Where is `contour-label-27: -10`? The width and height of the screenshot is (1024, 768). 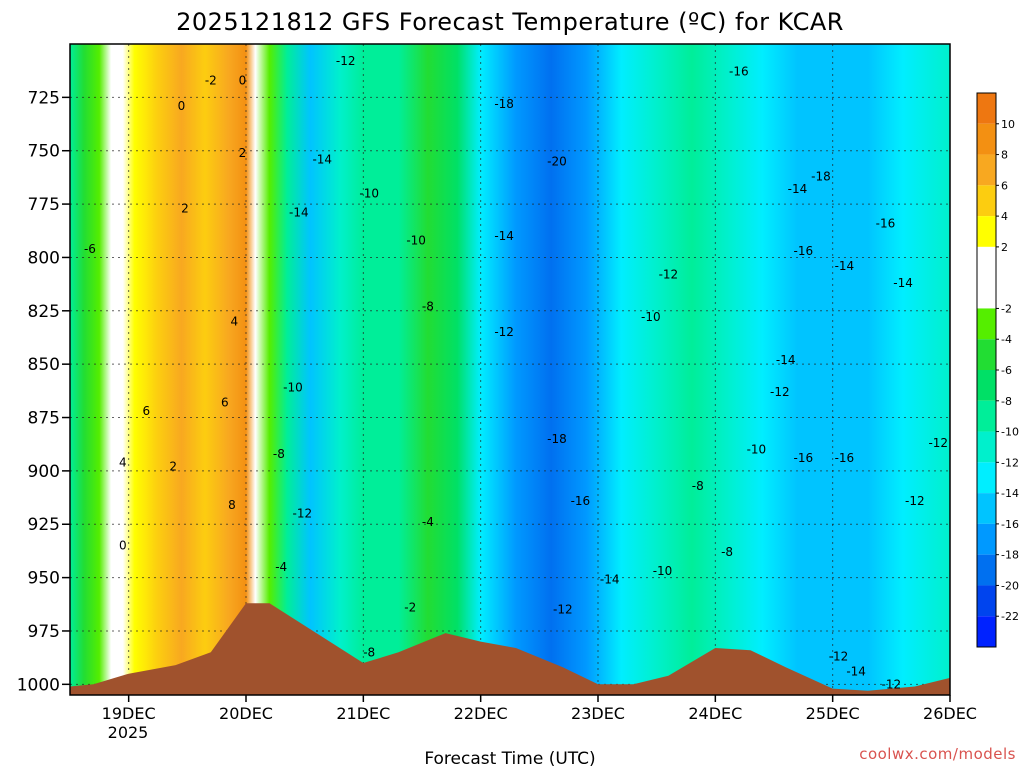
contour-label-27: -10 is located at coordinates (293, 388).